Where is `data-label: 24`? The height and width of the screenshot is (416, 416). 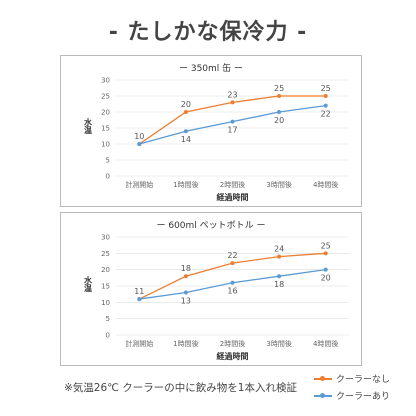 data-label: 24 is located at coordinates (279, 249).